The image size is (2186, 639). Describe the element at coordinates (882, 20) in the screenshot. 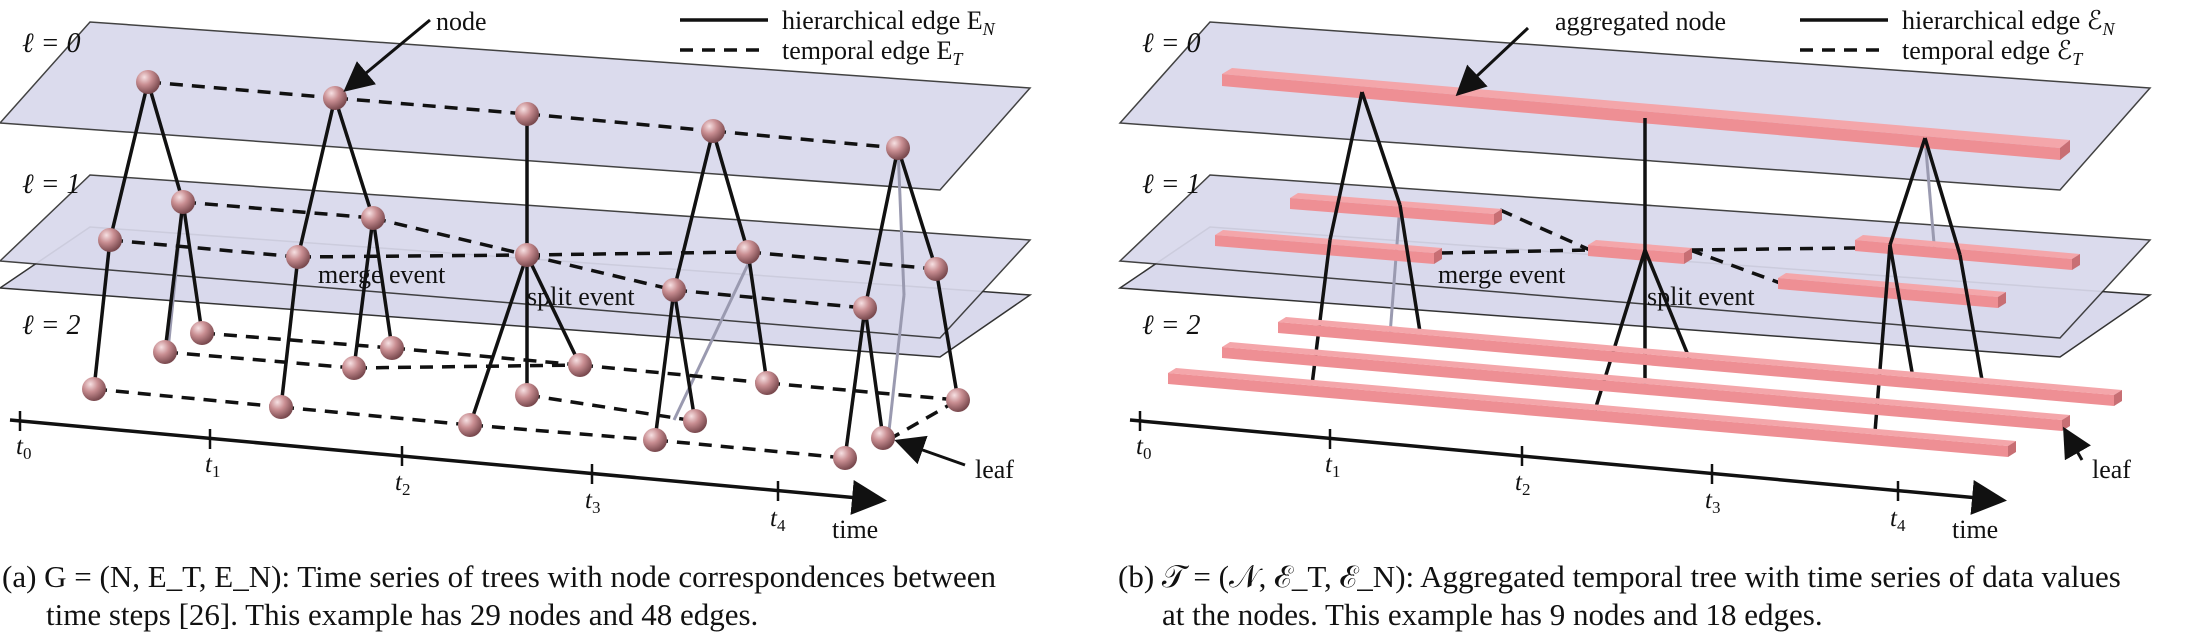

I see `legend-hier-label: hierarchical edge E` at that location.